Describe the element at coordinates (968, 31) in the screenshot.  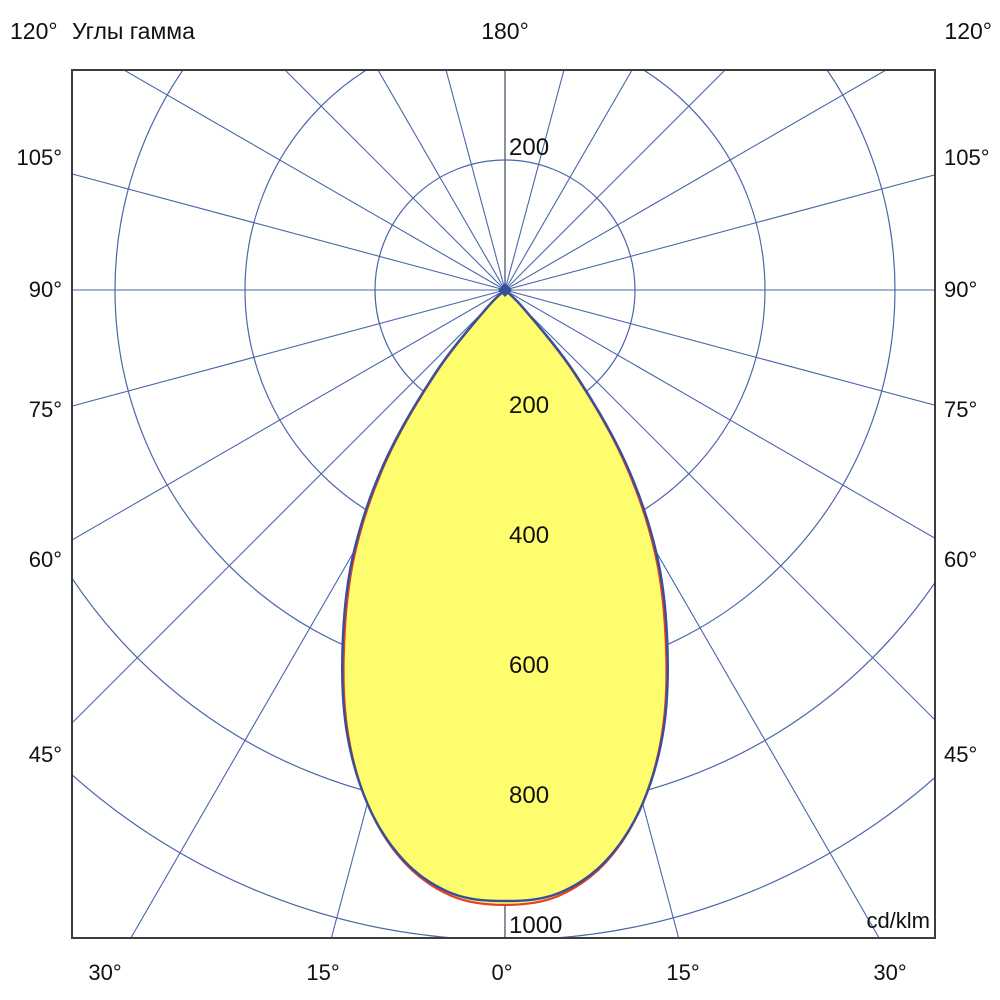
I see `corner-angle-label-right: 120°` at that location.